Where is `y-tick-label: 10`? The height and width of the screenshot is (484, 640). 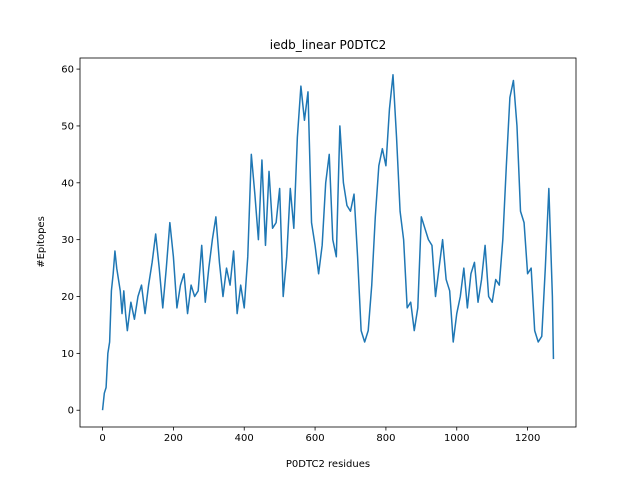
y-tick-label: 10 is located at coordinates (67, 354).